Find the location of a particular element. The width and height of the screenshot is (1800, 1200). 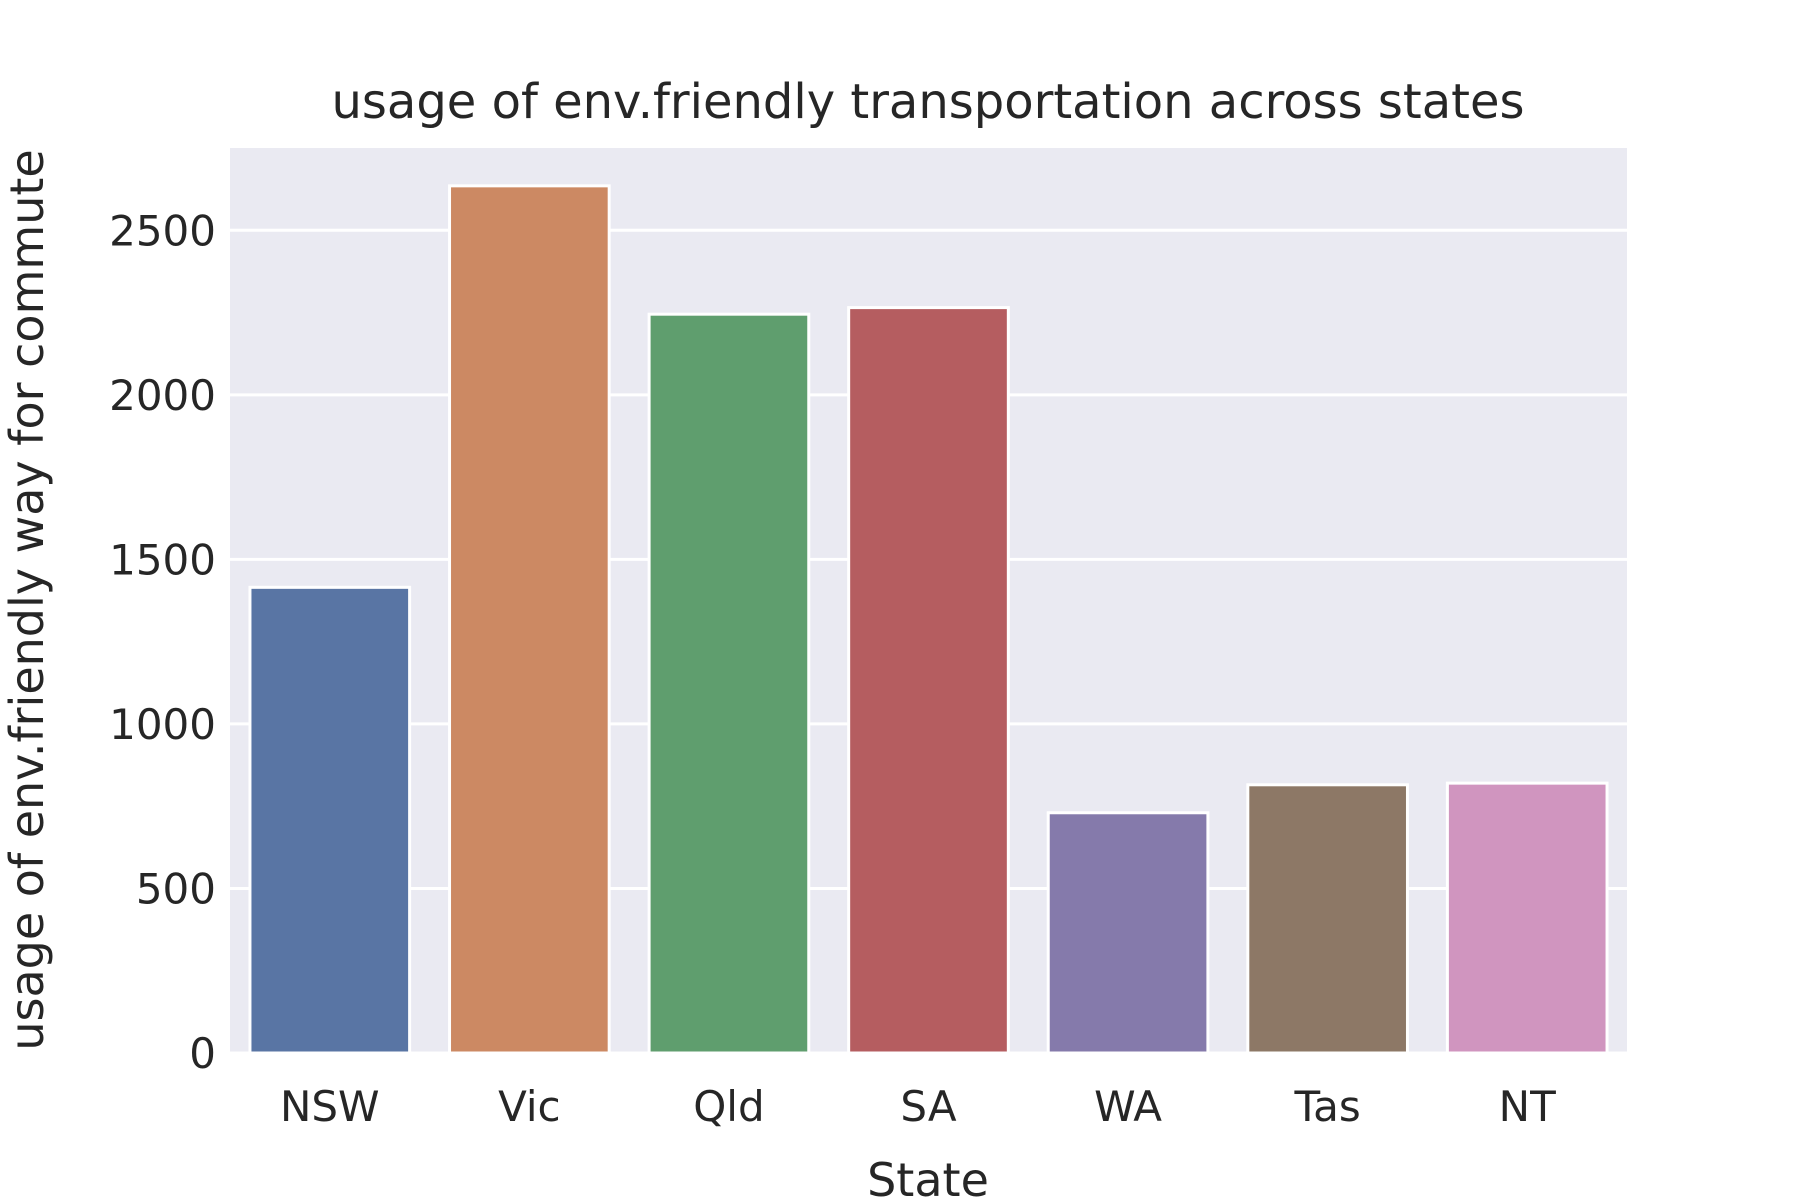

x-tick-label-nsw: NSW is located at coordinates (330, 1106).